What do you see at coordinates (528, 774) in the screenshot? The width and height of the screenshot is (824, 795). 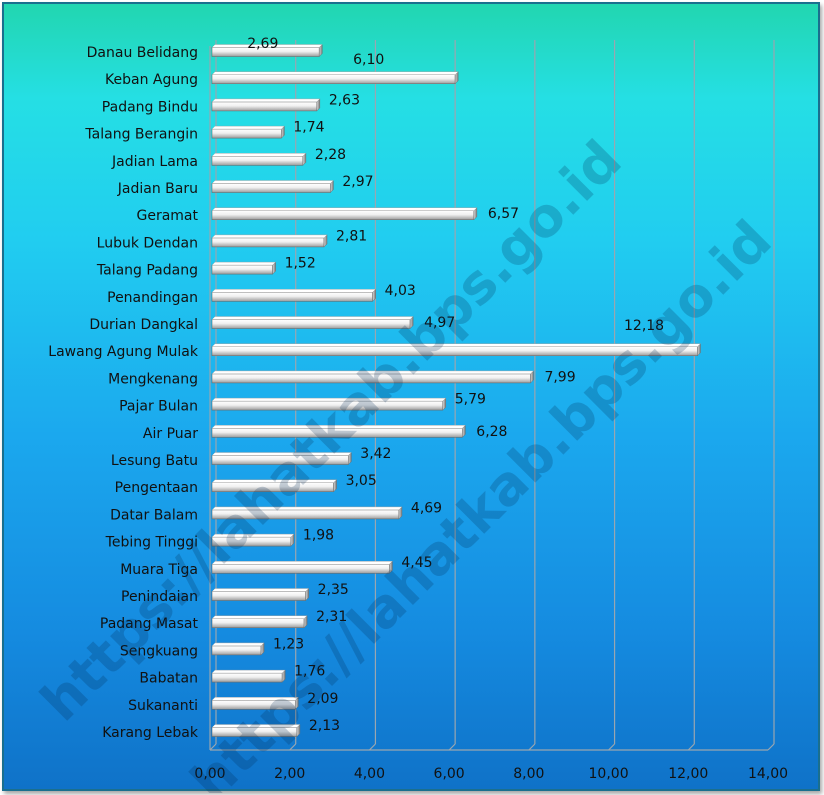 I see `x-tick-label: 8,00` at bounding box center [528, 774].